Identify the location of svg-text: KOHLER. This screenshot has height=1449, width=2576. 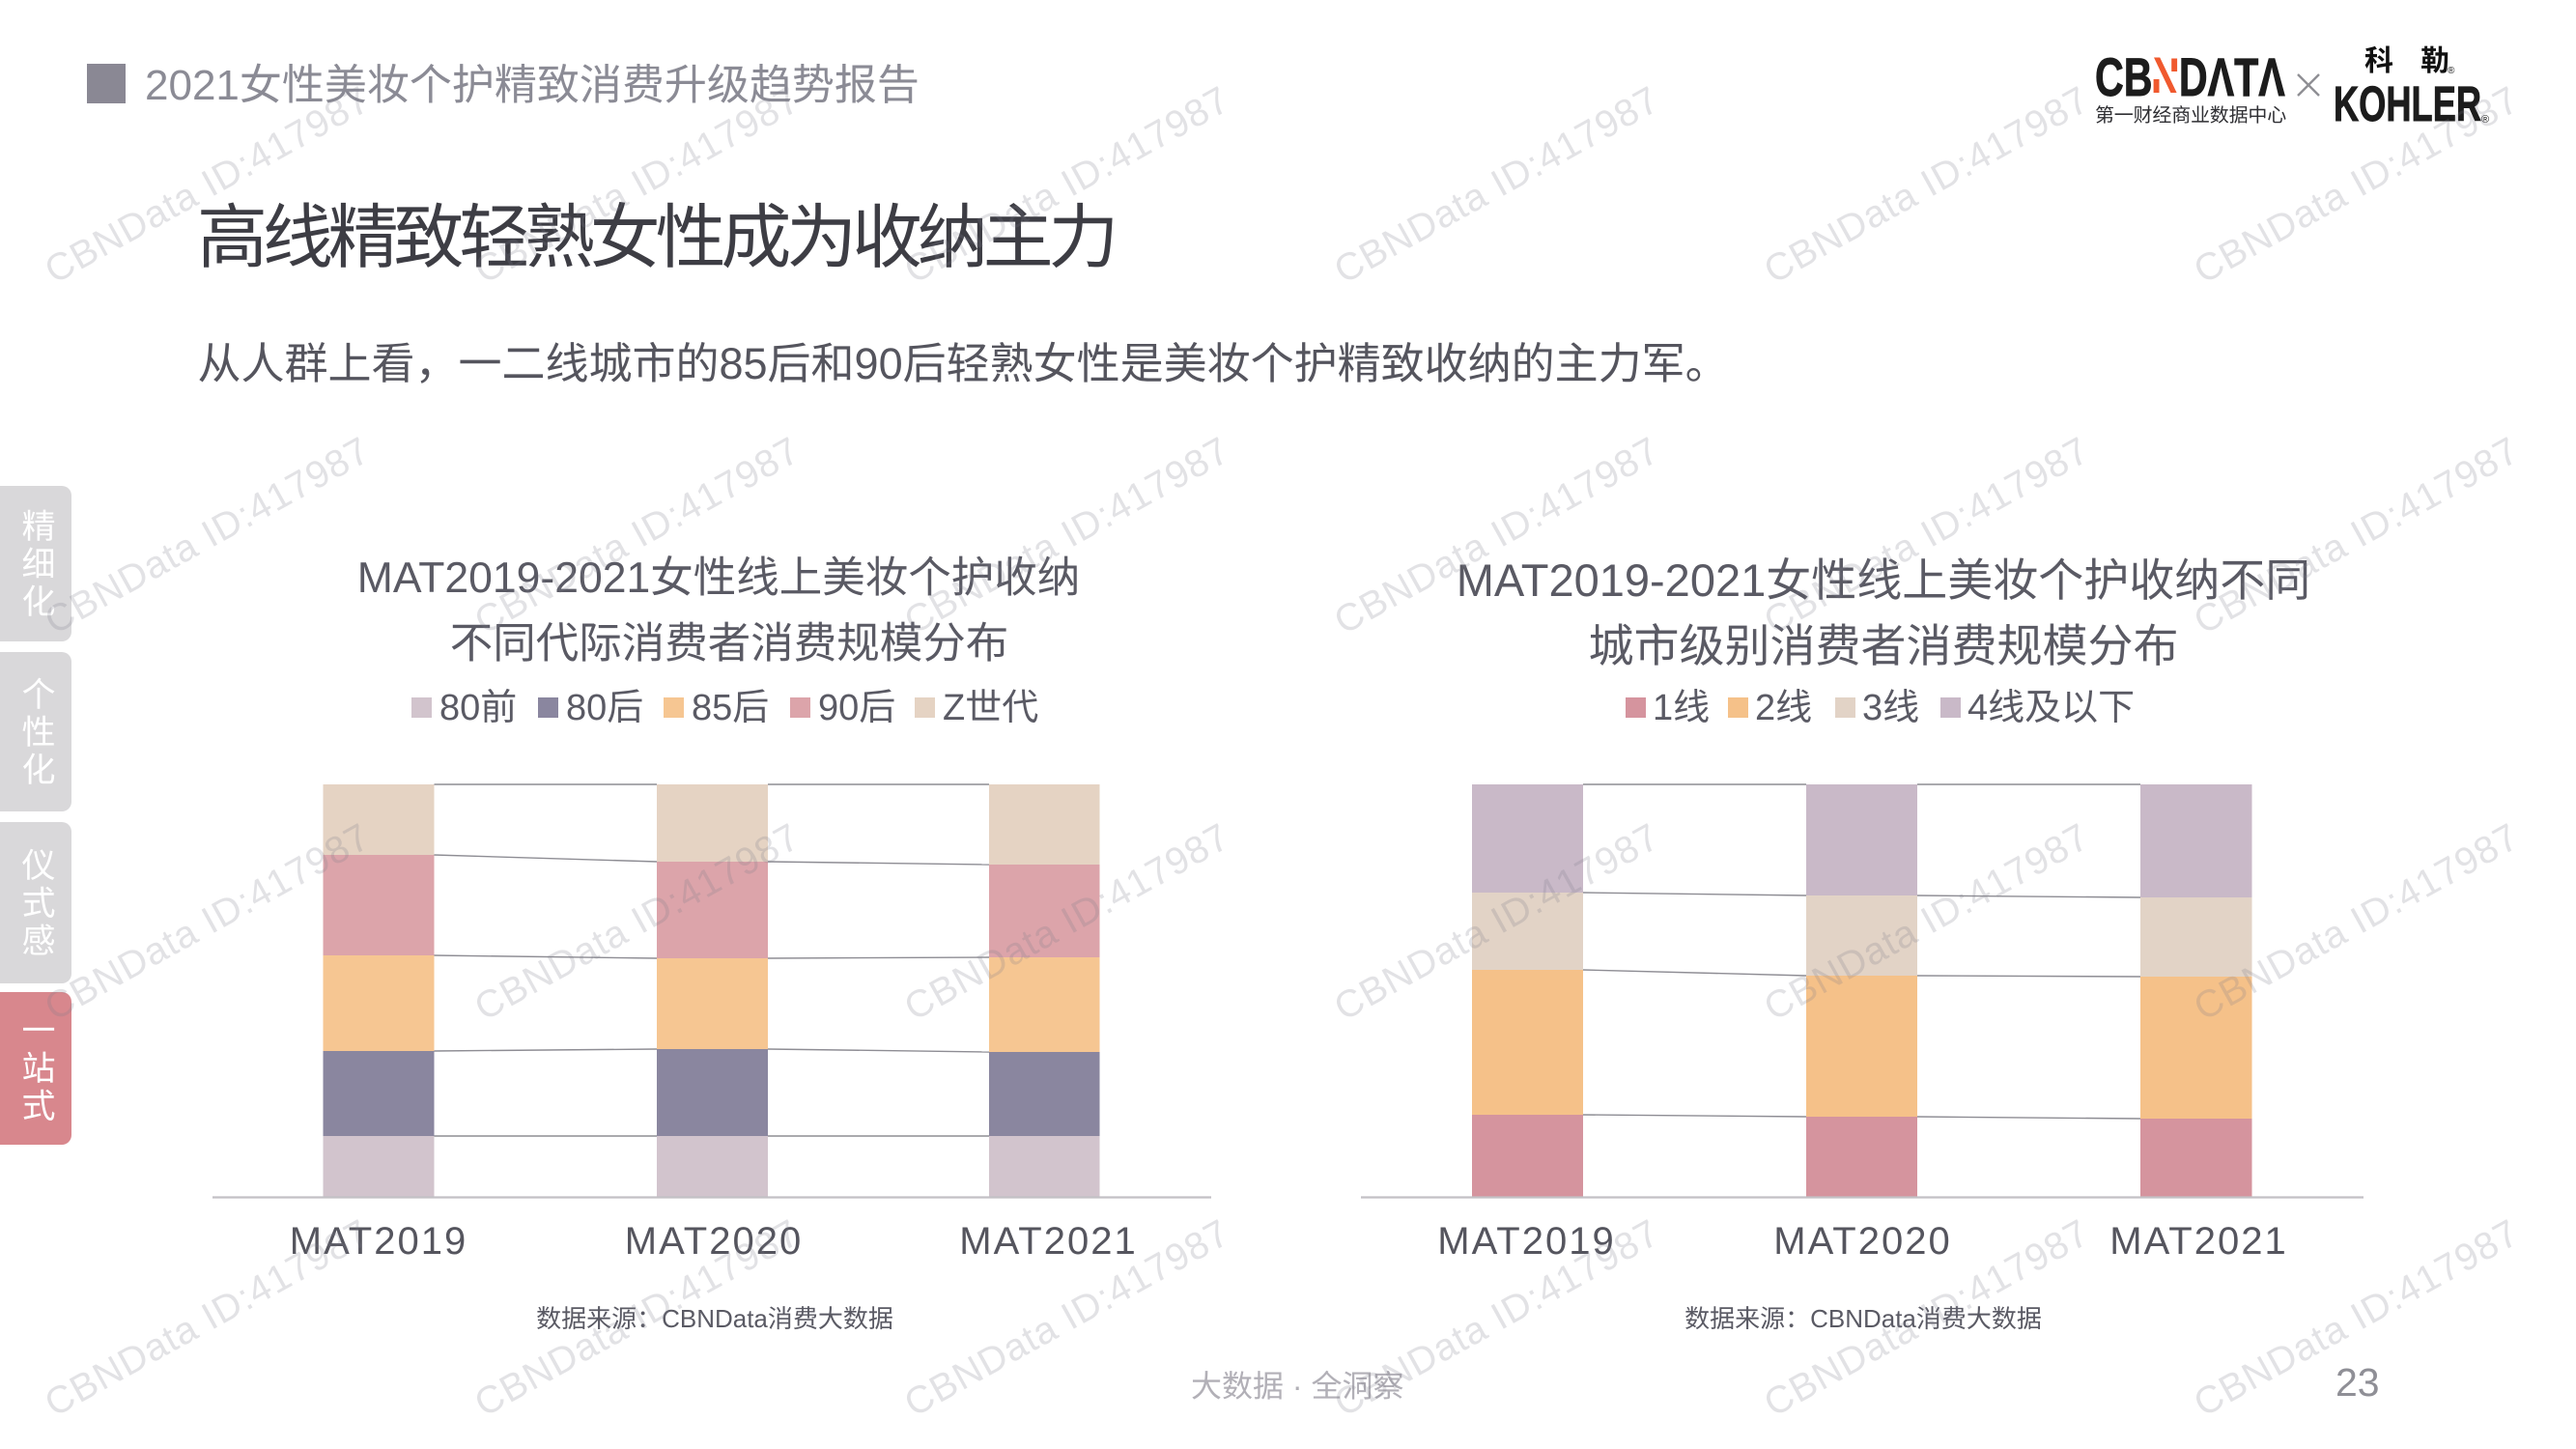
(2407, 104).